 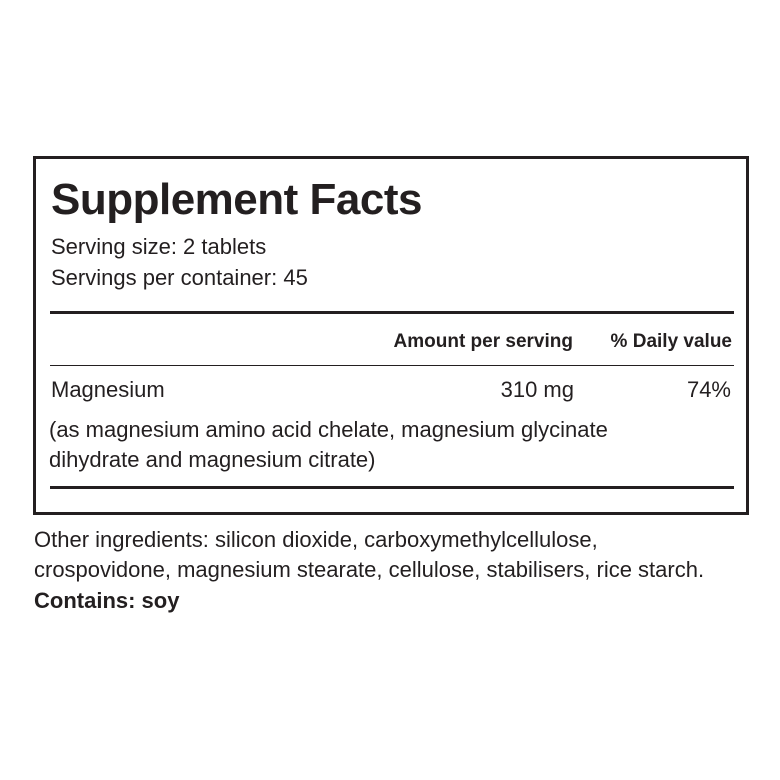 What do you see at coordinates (107, 600) in the screenshot?
I see `allergen-statement: Contains: soy` at bounding box center [107, 600].